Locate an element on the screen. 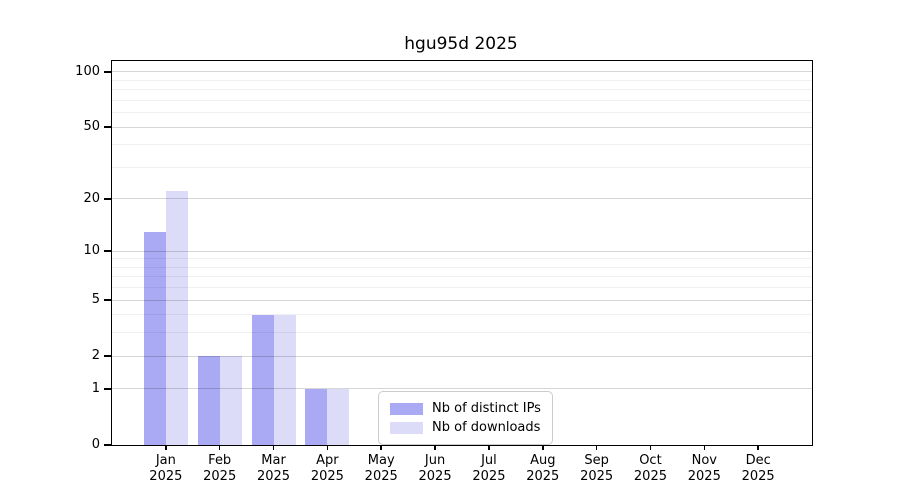 The height and width of the screenshot is (500, 900). month-label: Feb is located at coordinates (220, 460).